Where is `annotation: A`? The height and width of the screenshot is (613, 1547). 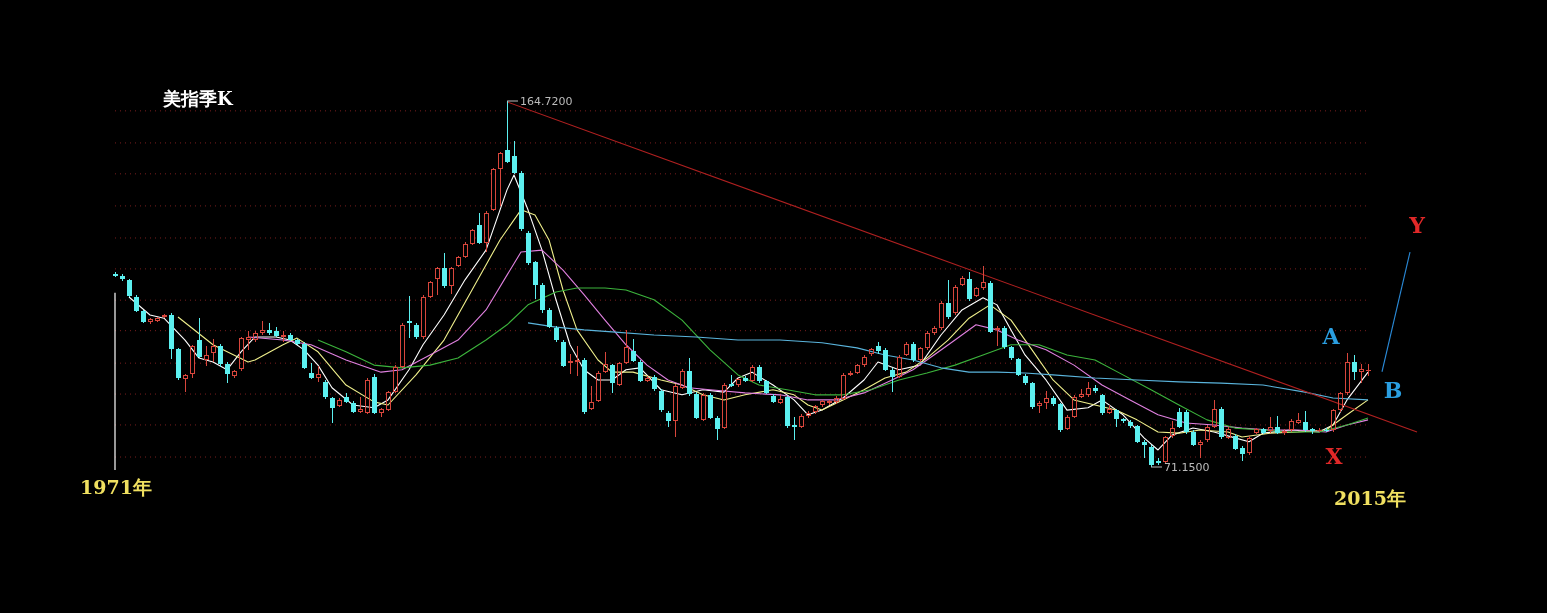 annotation: A is located at coordinates (1331, 336).